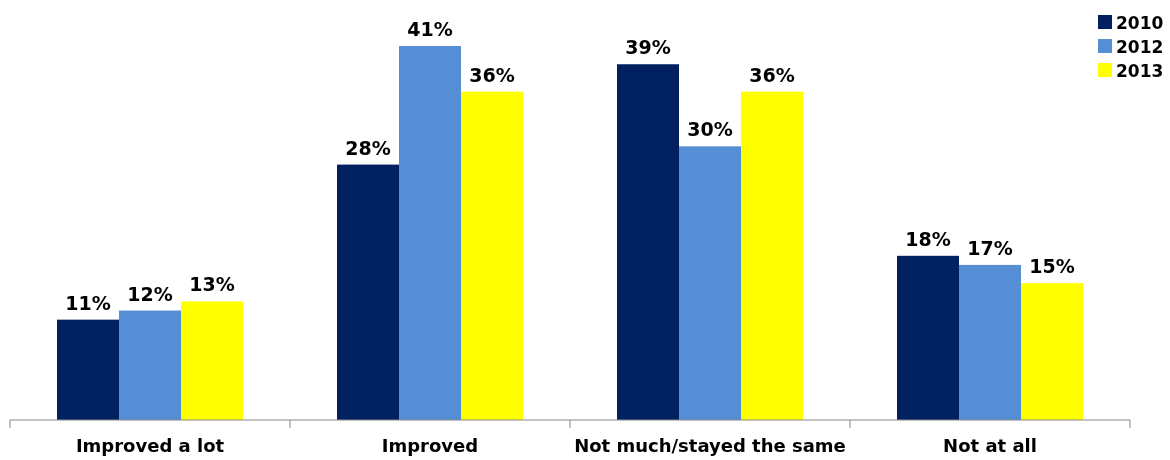  I want to click on data-label: 30%, so click(710, 129).